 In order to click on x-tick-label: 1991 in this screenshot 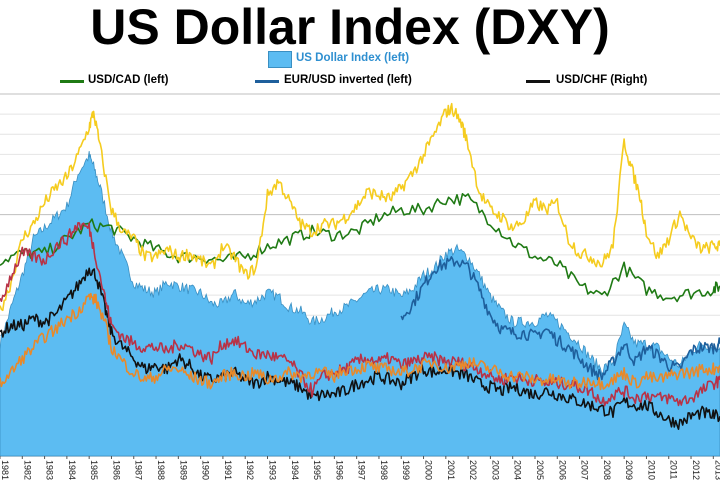, I will do `click(228, 470)`.